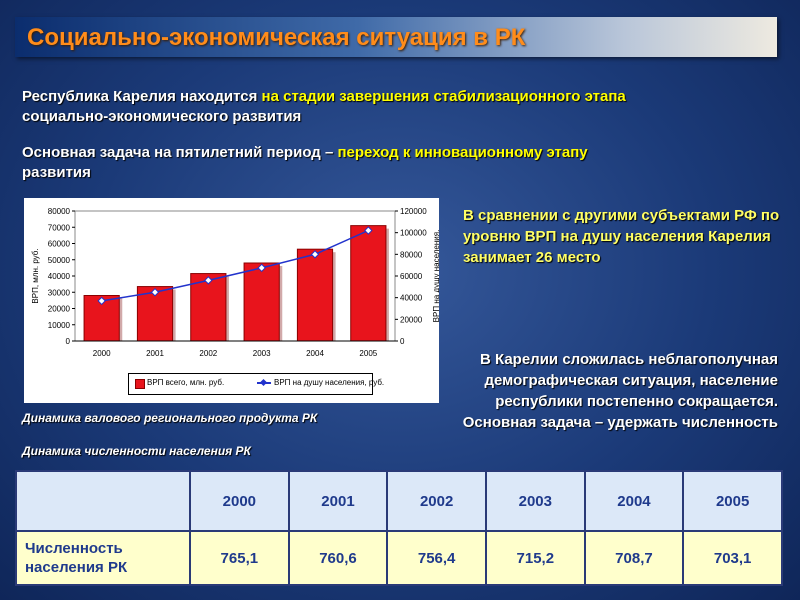 Image resolution: width=800 pixels, height=600 pixels. Describe the element at coordinates (535, 501) in the screenshot. I see `year-2003-header: 2003` at that location.